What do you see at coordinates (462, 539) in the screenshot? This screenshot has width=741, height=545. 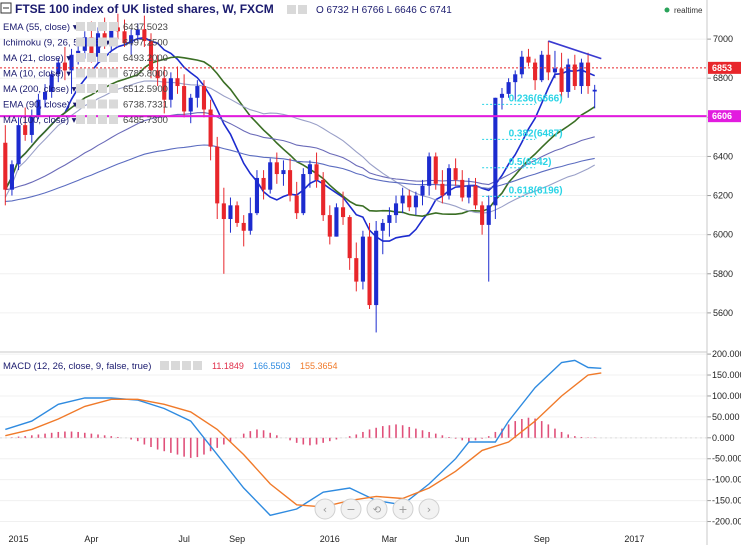 I see `time-tick-label: Jun` at bounding box center [462, 539].